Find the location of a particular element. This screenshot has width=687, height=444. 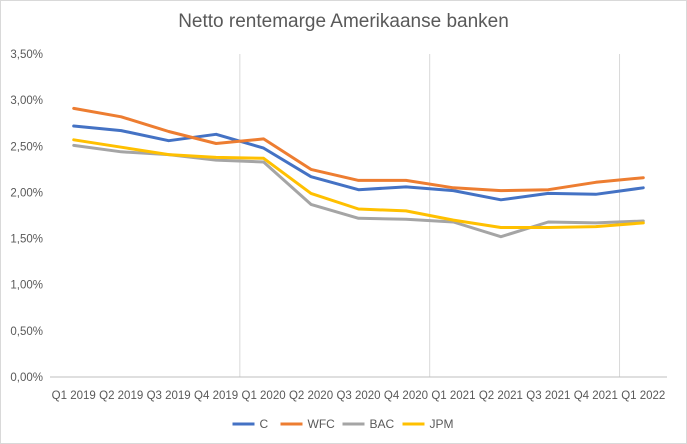

legend: C WFC BAC JPM is located at coordinates (343, 424).